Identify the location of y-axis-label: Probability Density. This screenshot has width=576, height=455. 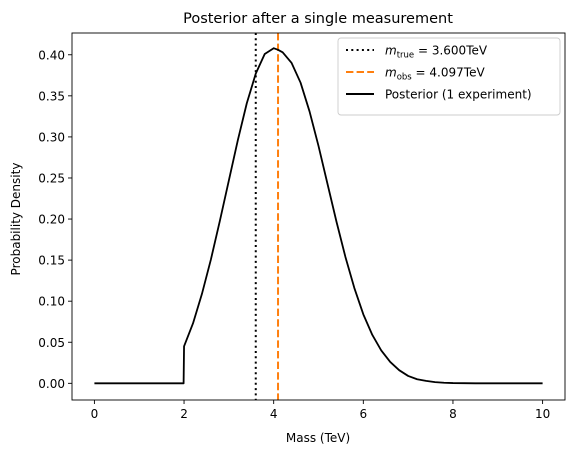
(16, 219).